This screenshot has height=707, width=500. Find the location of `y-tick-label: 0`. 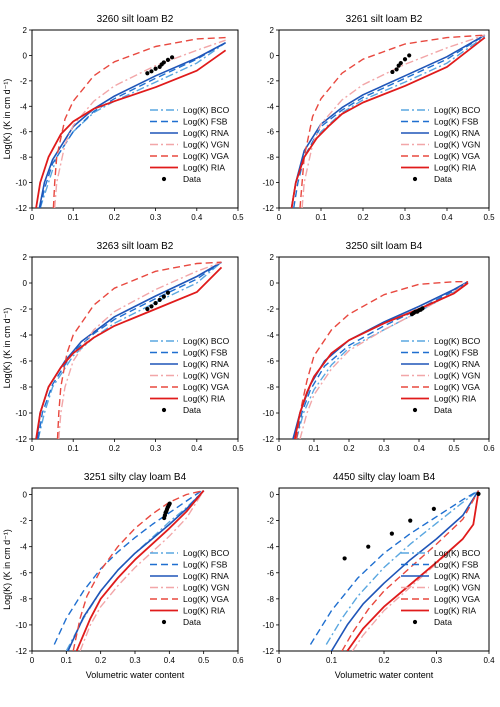

y-tick-label: 0 is located at coordinates (272, 495).